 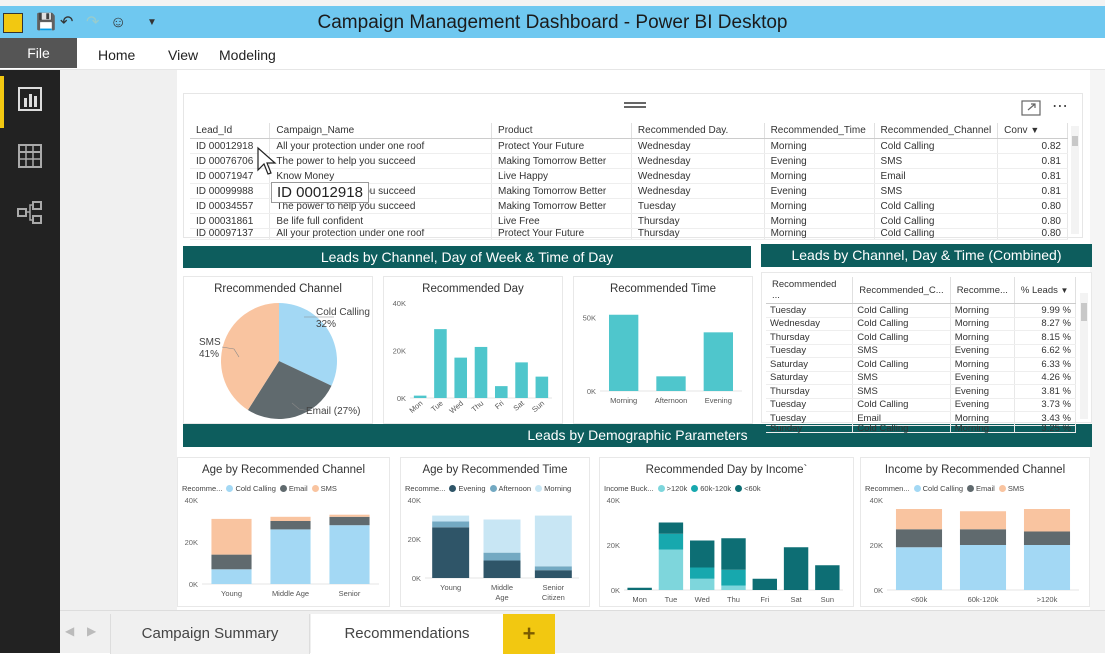 What do you see at coordinates (1032, 131) in the screenshot?
I see `col-conv: Conv ▼` at bounding box center [1032, 131].